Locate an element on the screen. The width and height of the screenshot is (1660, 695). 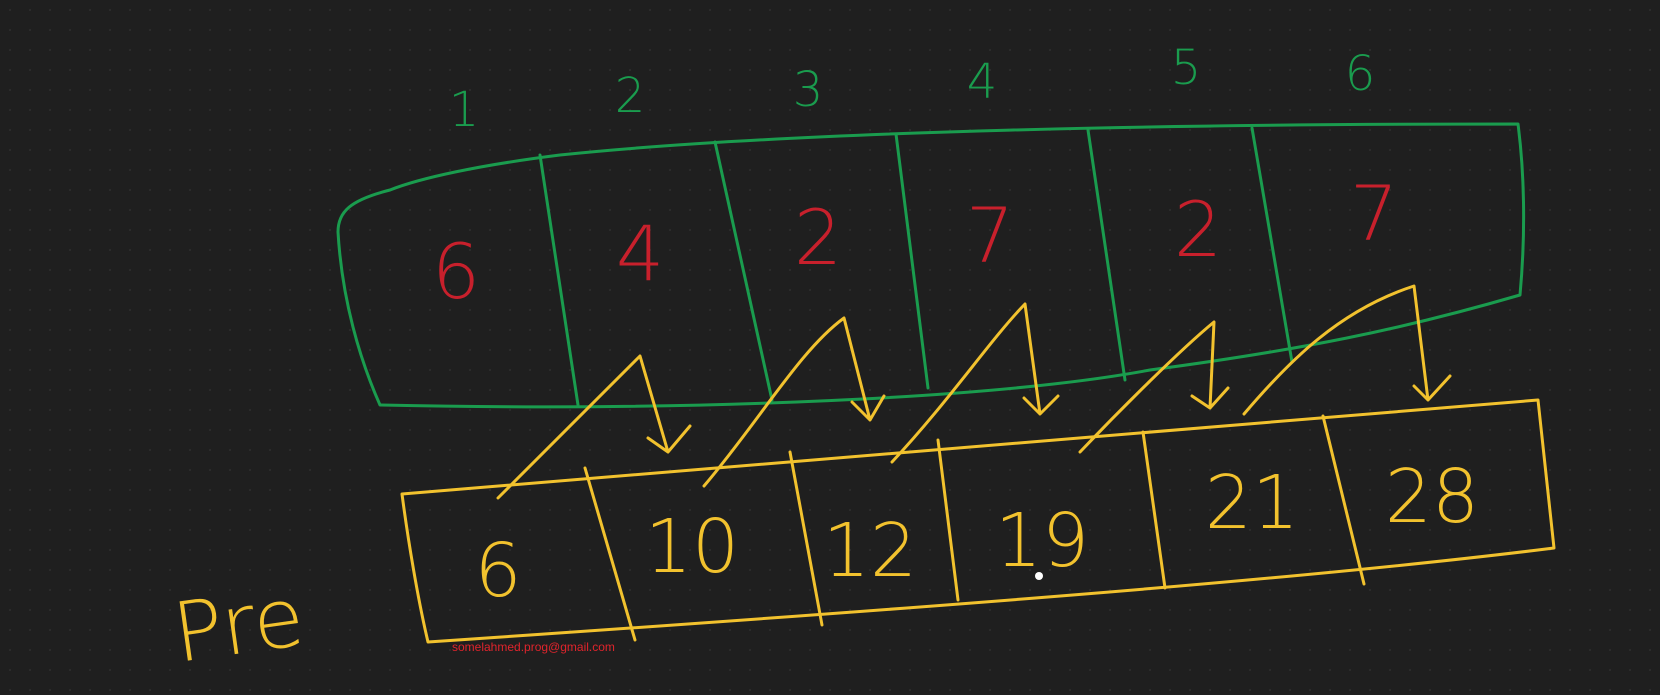
index-label: 1 is located at coordinates (464, 110).